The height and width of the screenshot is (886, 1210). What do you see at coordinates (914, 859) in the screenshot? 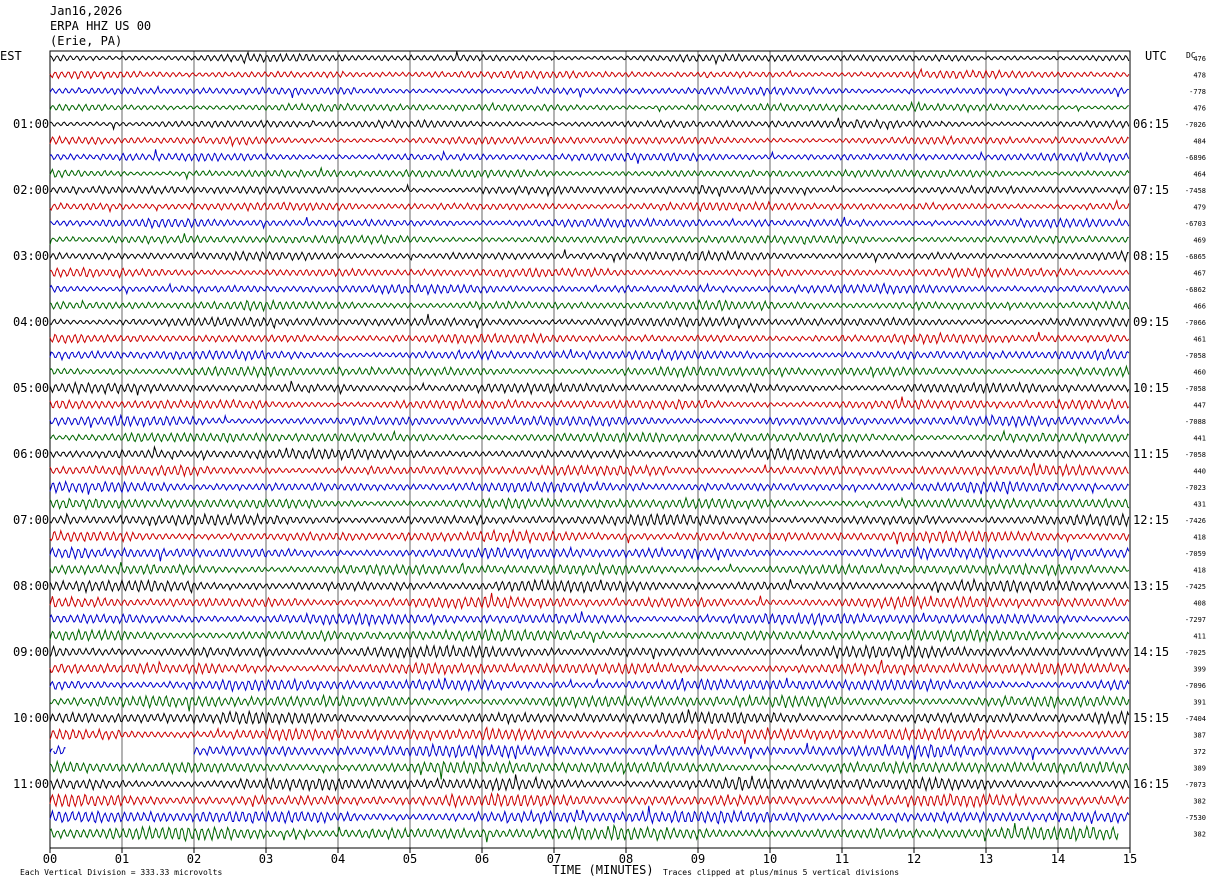
I see `x-tick-label: 12` at bounding box center [914, 859].